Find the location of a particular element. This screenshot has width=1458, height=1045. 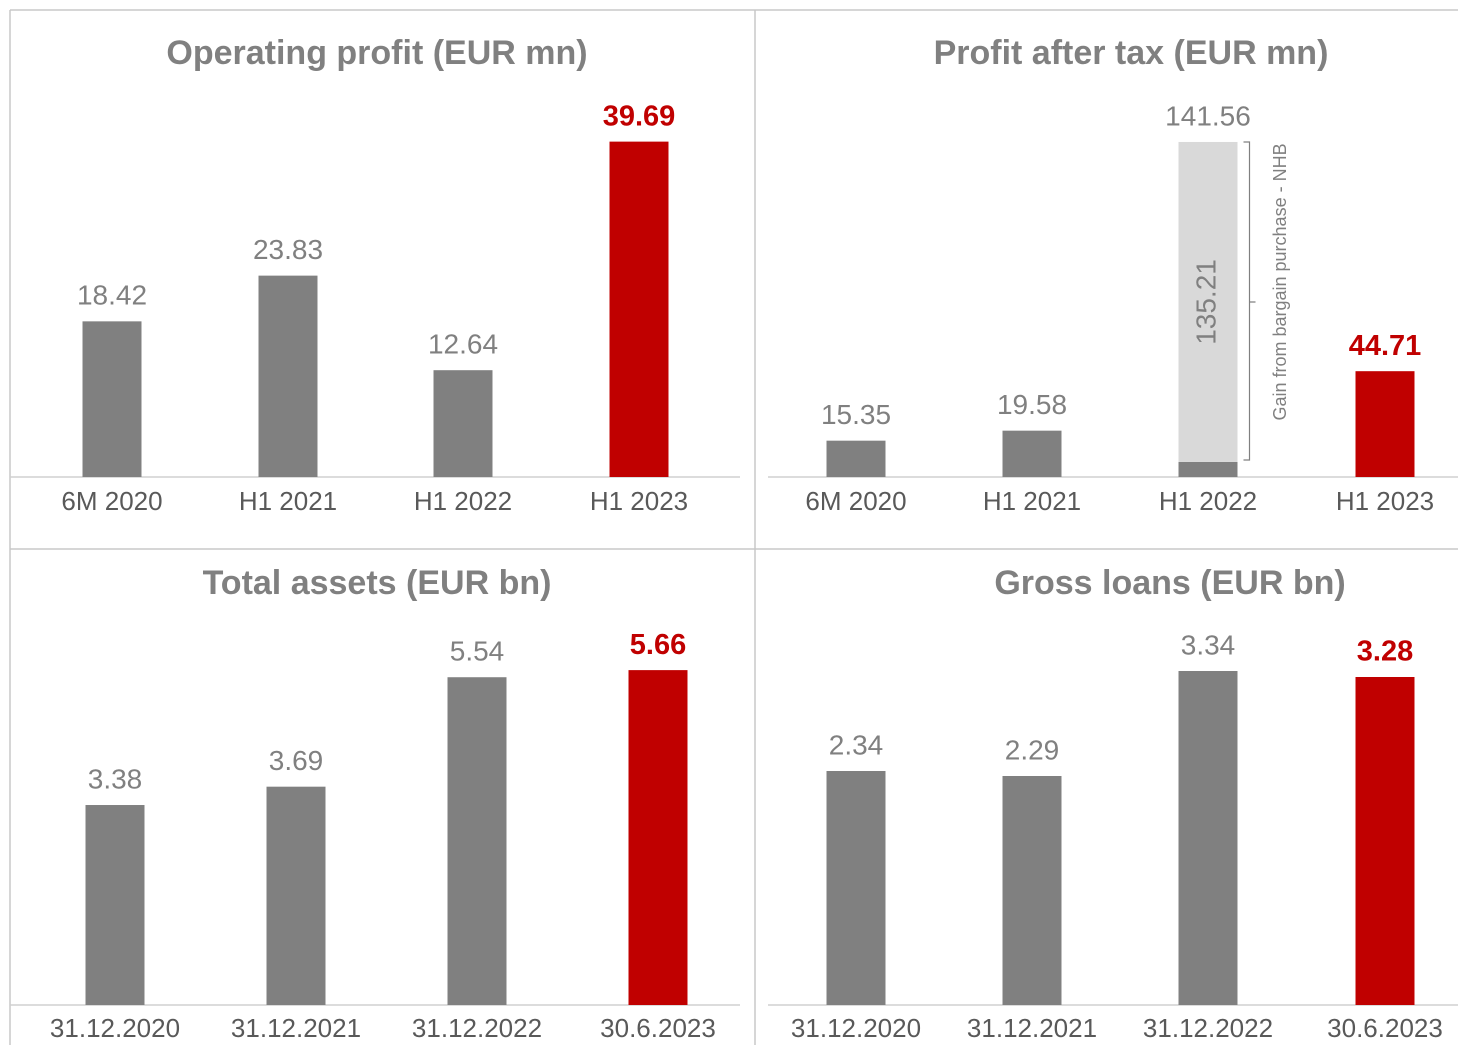

segment-label: 135.21 is located at coordinates (1205, 302).